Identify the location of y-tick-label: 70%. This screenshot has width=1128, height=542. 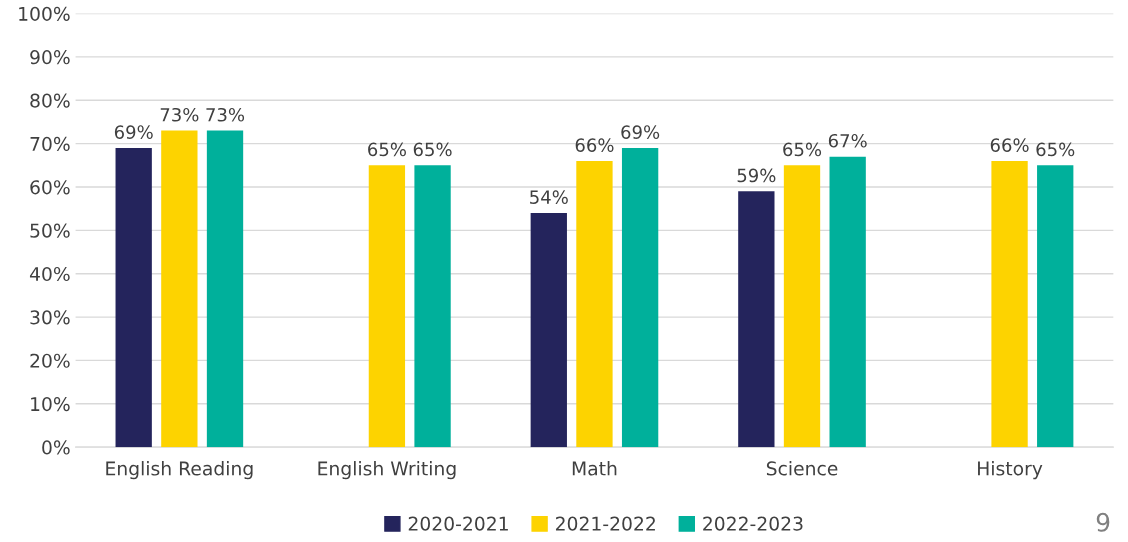
(50, 144).